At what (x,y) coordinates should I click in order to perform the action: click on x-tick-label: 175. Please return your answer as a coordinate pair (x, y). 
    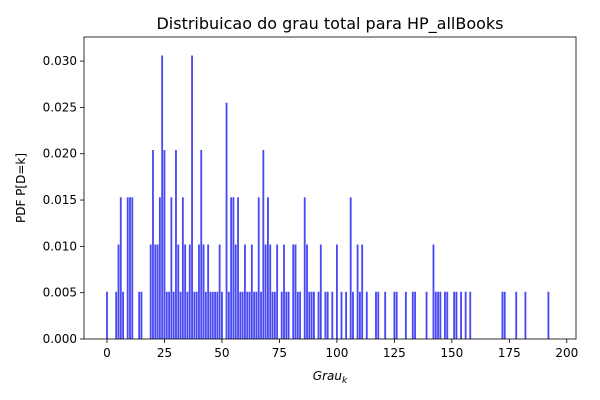
    Looking at the image, I should click on (509, 353).